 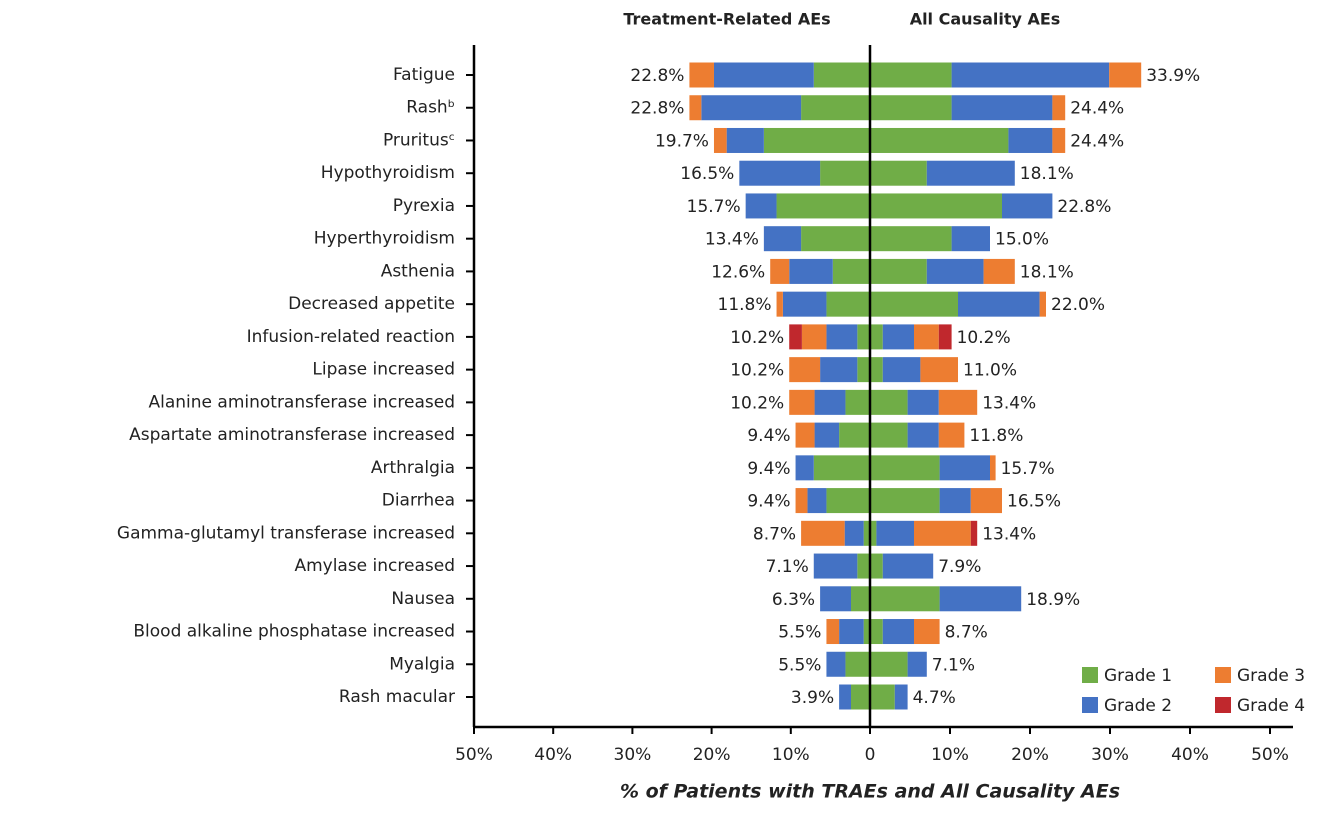 I want to click on total-label: 33.9%, so click(x=1173, y=76).